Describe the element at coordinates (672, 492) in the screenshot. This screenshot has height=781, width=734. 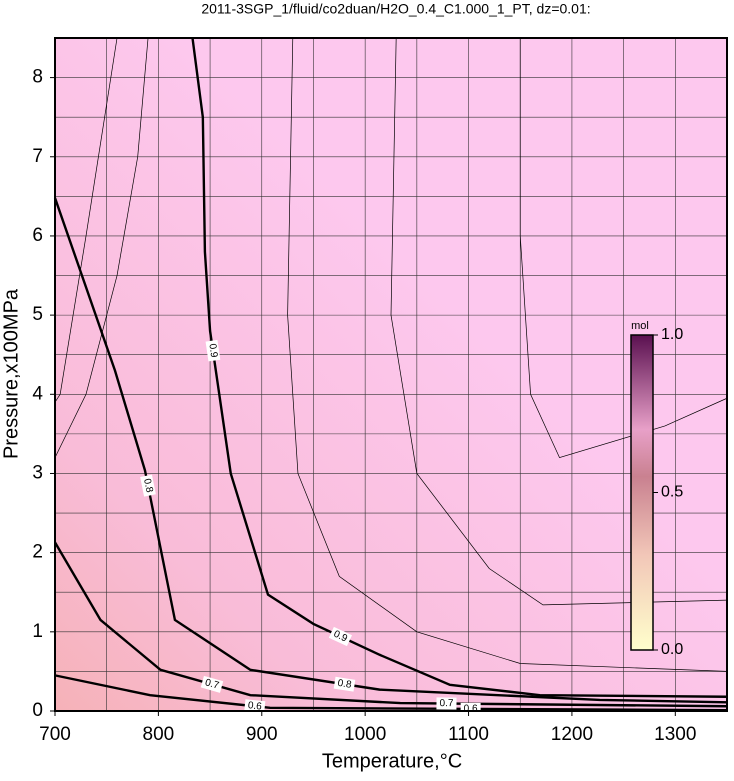
I see `colorbar-tick-label: 0.5` at that location.